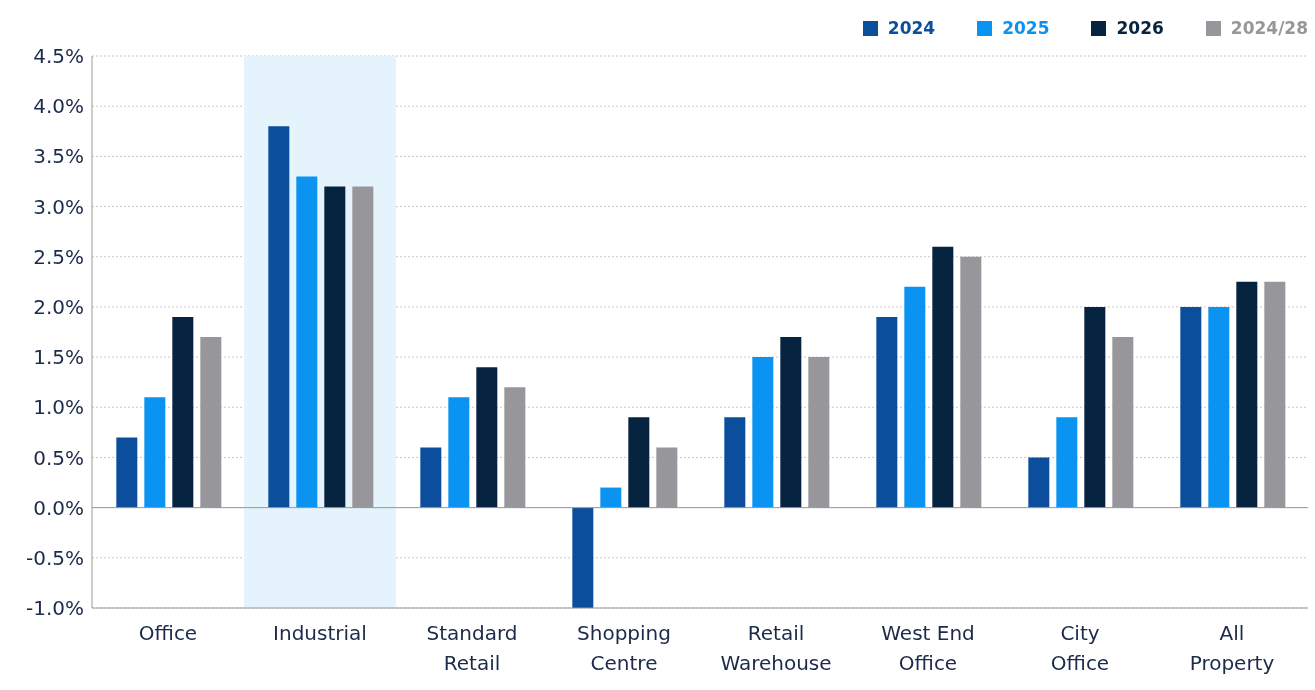 This screenshot has height=690, width=1315. I want to click on legend-label: 2025, so click(1026, 28).